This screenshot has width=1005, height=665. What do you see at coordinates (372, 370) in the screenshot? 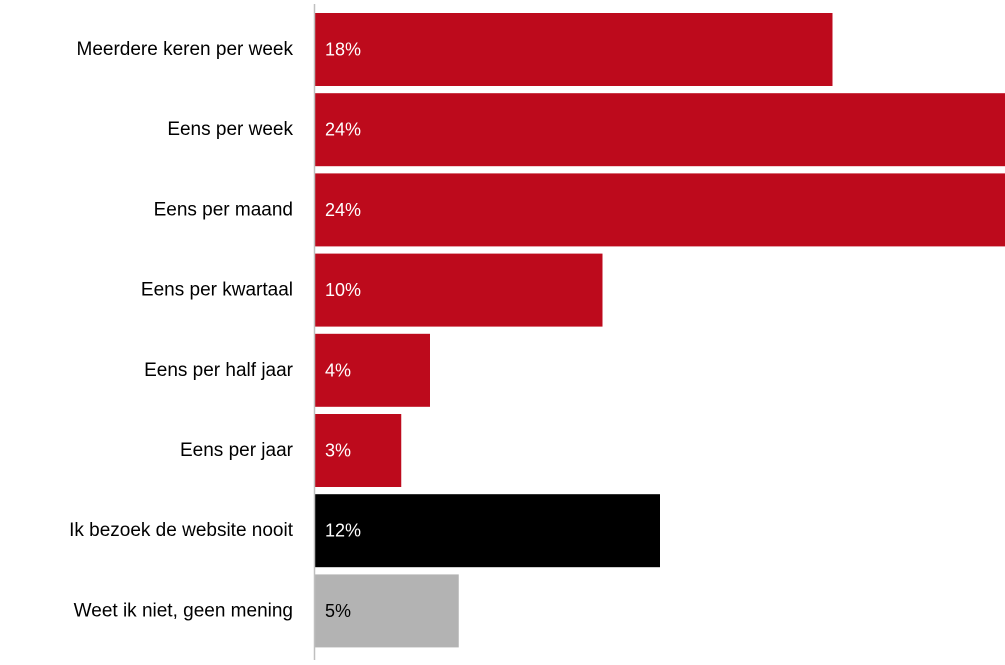
I see `bar-eens-per-half-jaar` at bounding box center [372, 370].